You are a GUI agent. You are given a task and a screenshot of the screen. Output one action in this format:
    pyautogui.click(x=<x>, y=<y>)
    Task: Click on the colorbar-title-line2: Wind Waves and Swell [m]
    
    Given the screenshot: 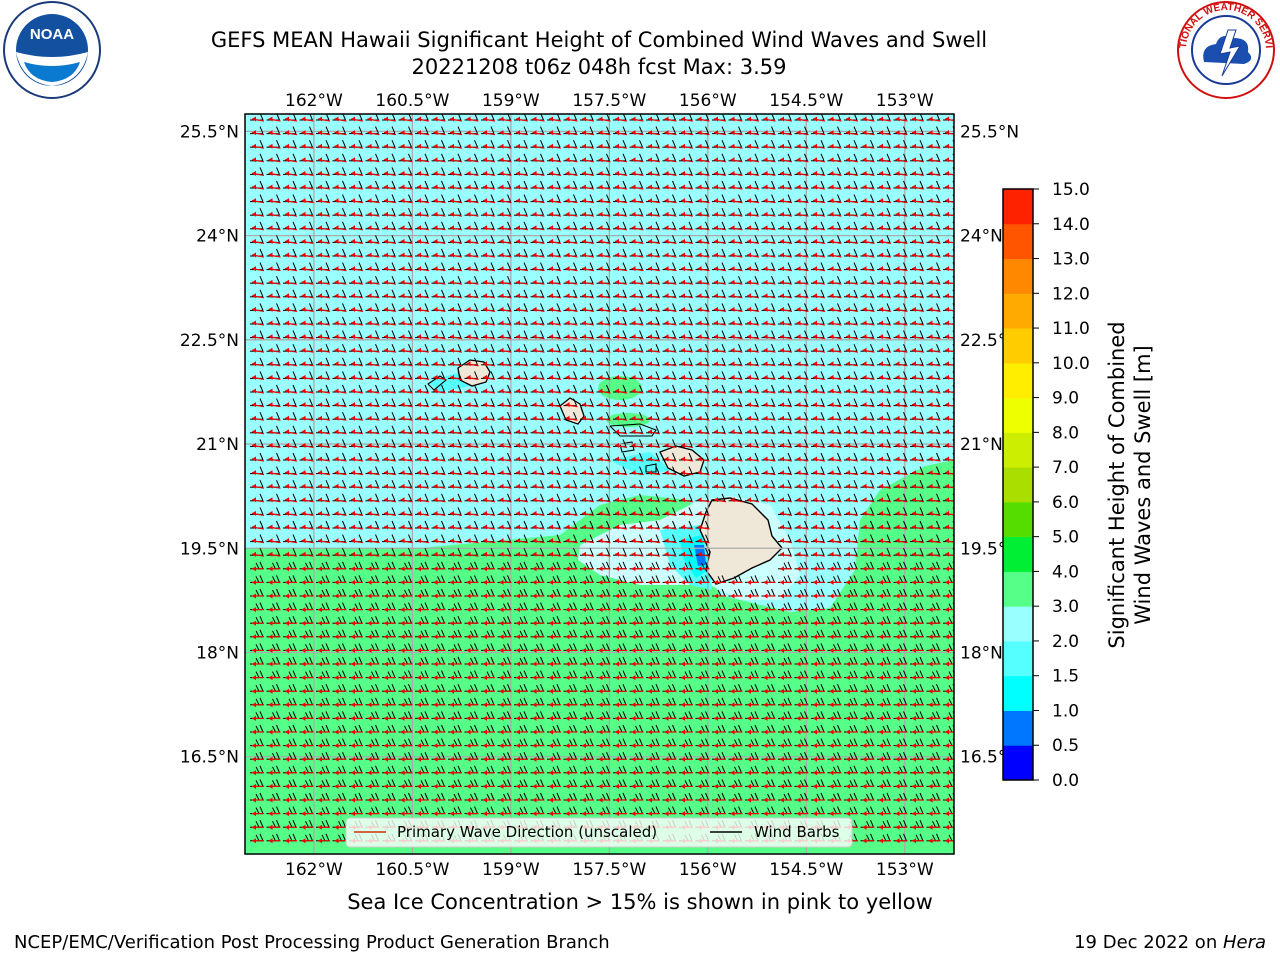 What is the action you would take?
    pyautogui.click(x=1143, y=485)
    